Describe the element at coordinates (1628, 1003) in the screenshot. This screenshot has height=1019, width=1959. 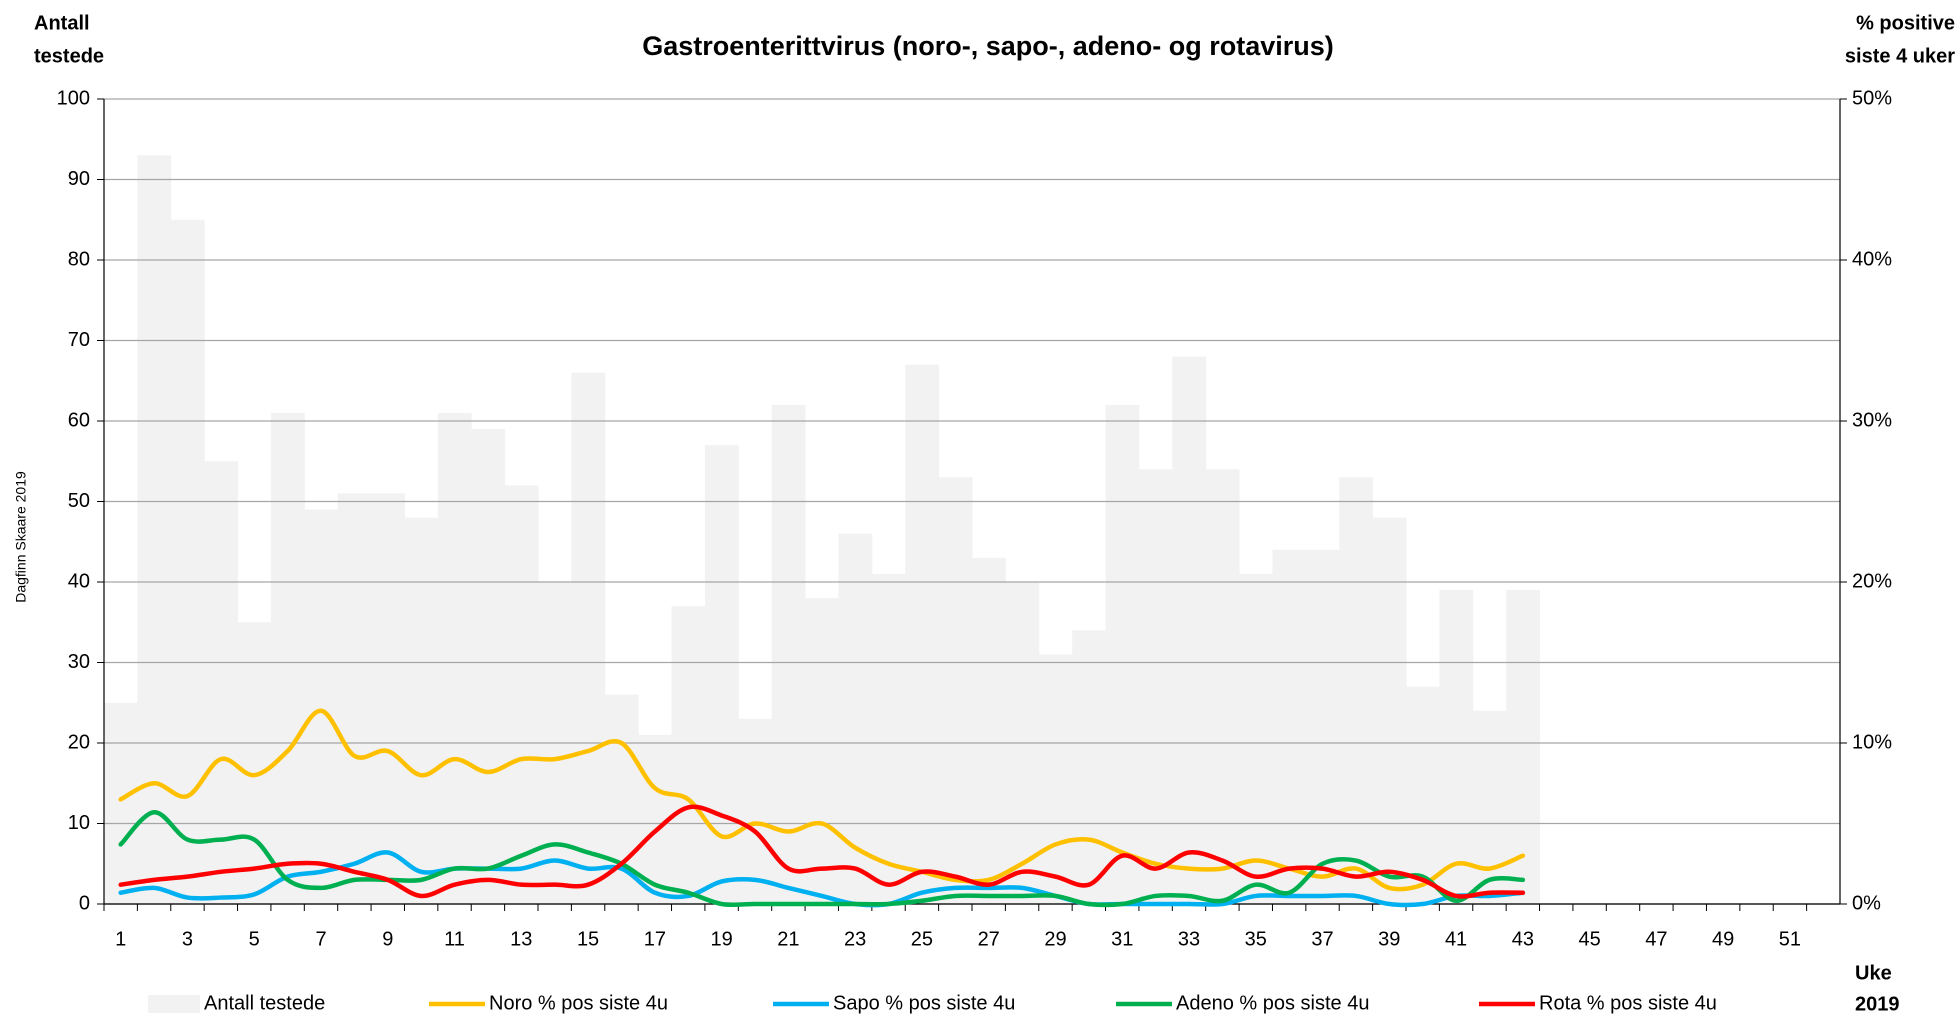
I see `legend-label: Rota % pos siste 4u` at that location.